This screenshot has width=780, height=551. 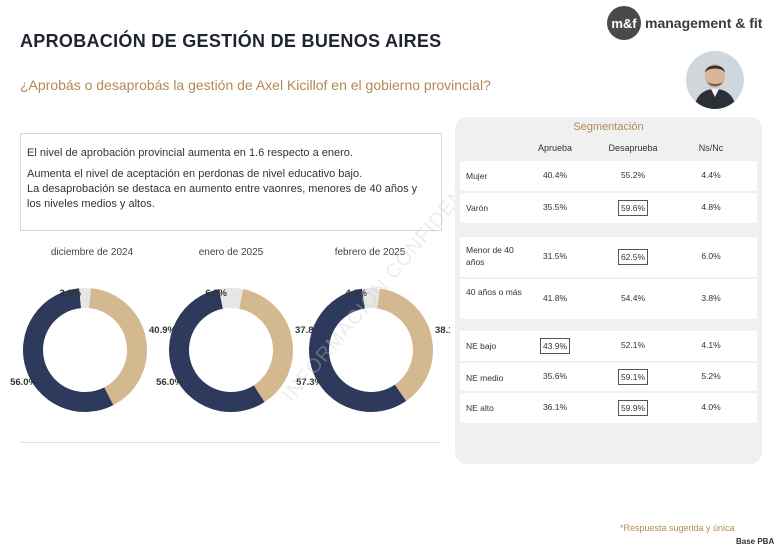 I want to click on donut-label-jan-2025-desaprueba: 56.0%, so click(x=169, y=382).